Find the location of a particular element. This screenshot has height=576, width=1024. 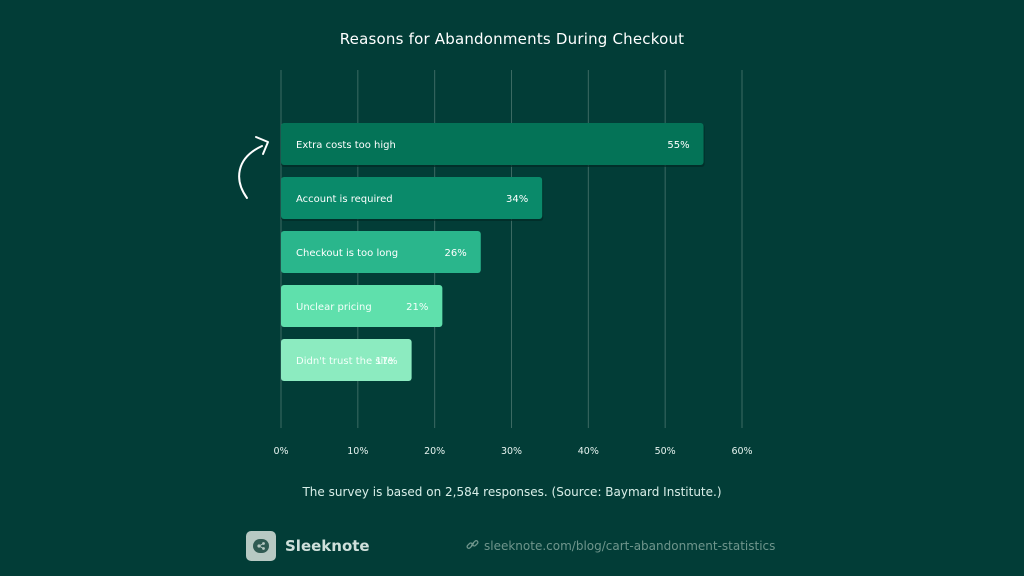

bar-category-label: Checkout is too long is located at coordinates (347, 253).